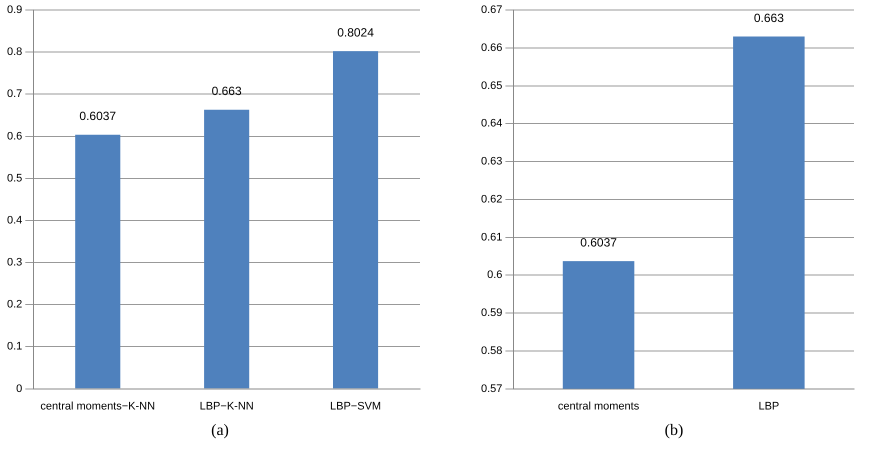 The height and width of the screenshot is (451, 874). What do you see at coordinates (491, 199) in the screenshot?
I see `y-tick-label: 0.62` at bounding box center [491, 199].